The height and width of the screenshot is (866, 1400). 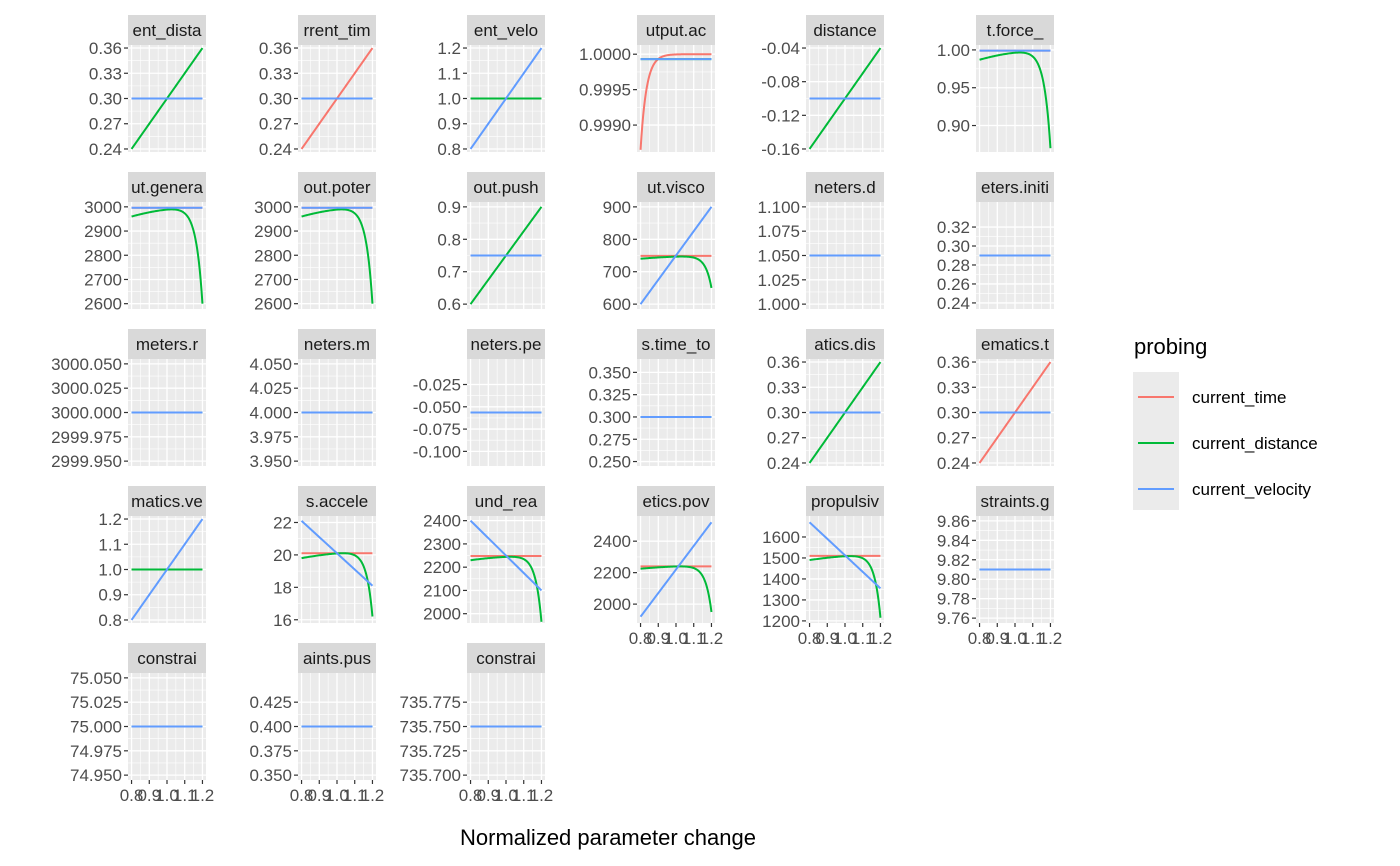 I want to click on y-tick-label: 0.26, so click(x=953, y=284).